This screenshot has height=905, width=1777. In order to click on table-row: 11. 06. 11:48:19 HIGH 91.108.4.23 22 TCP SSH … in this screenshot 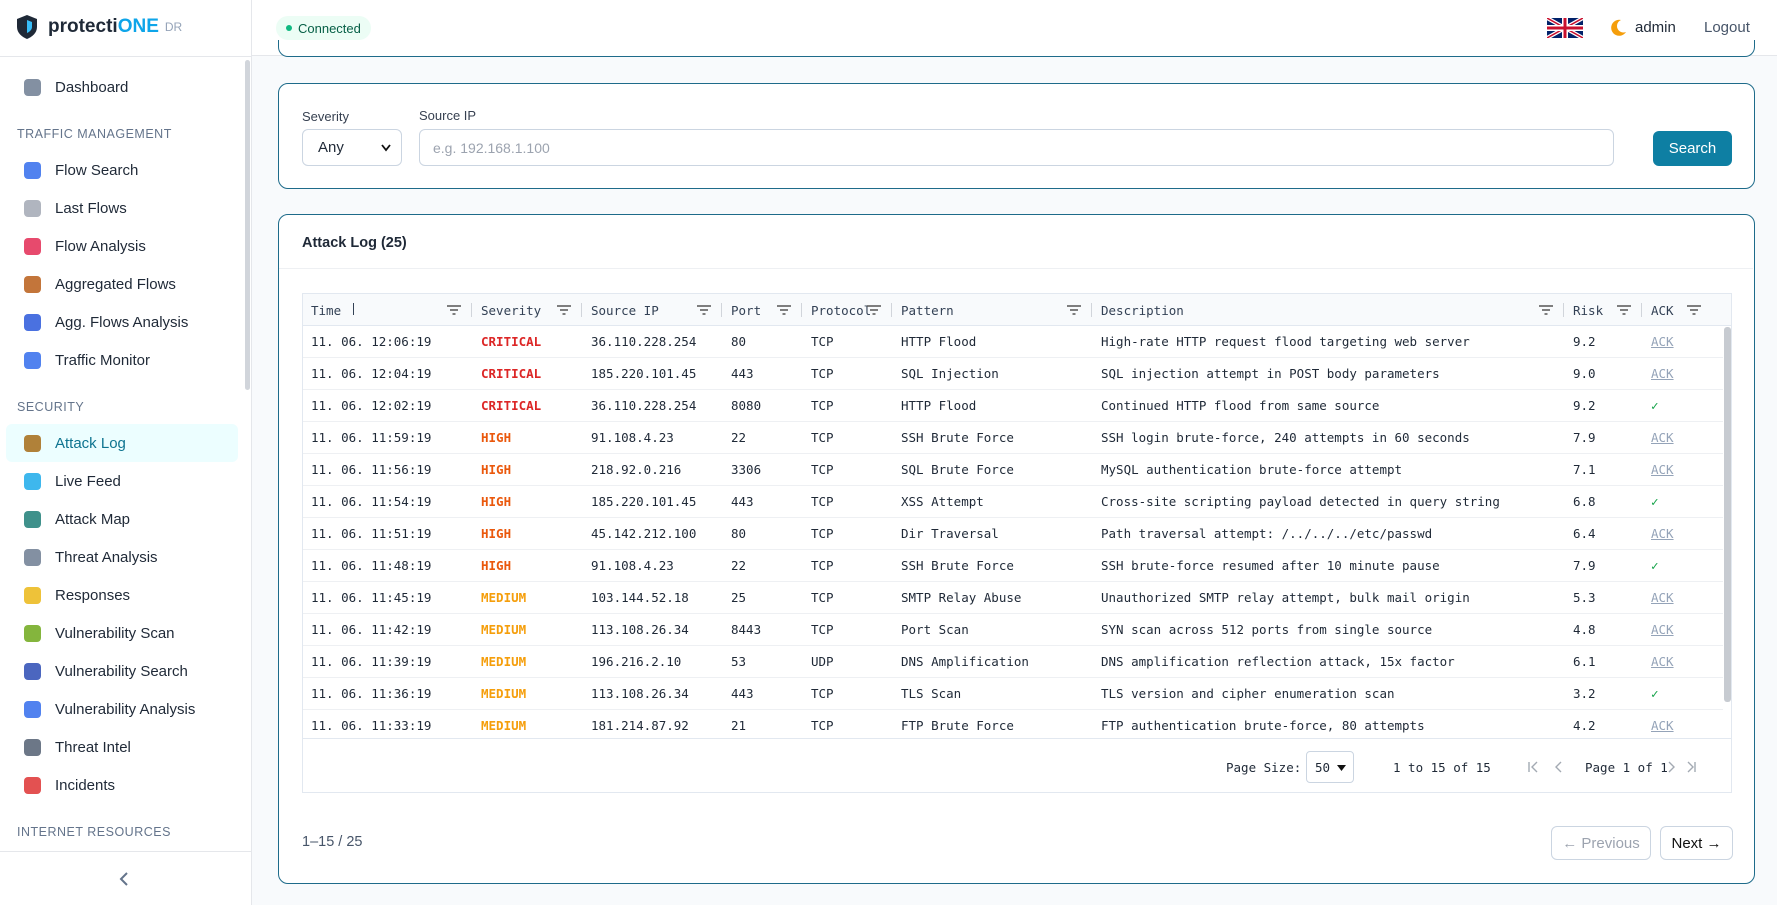, I will do `click(1013, 566)`.